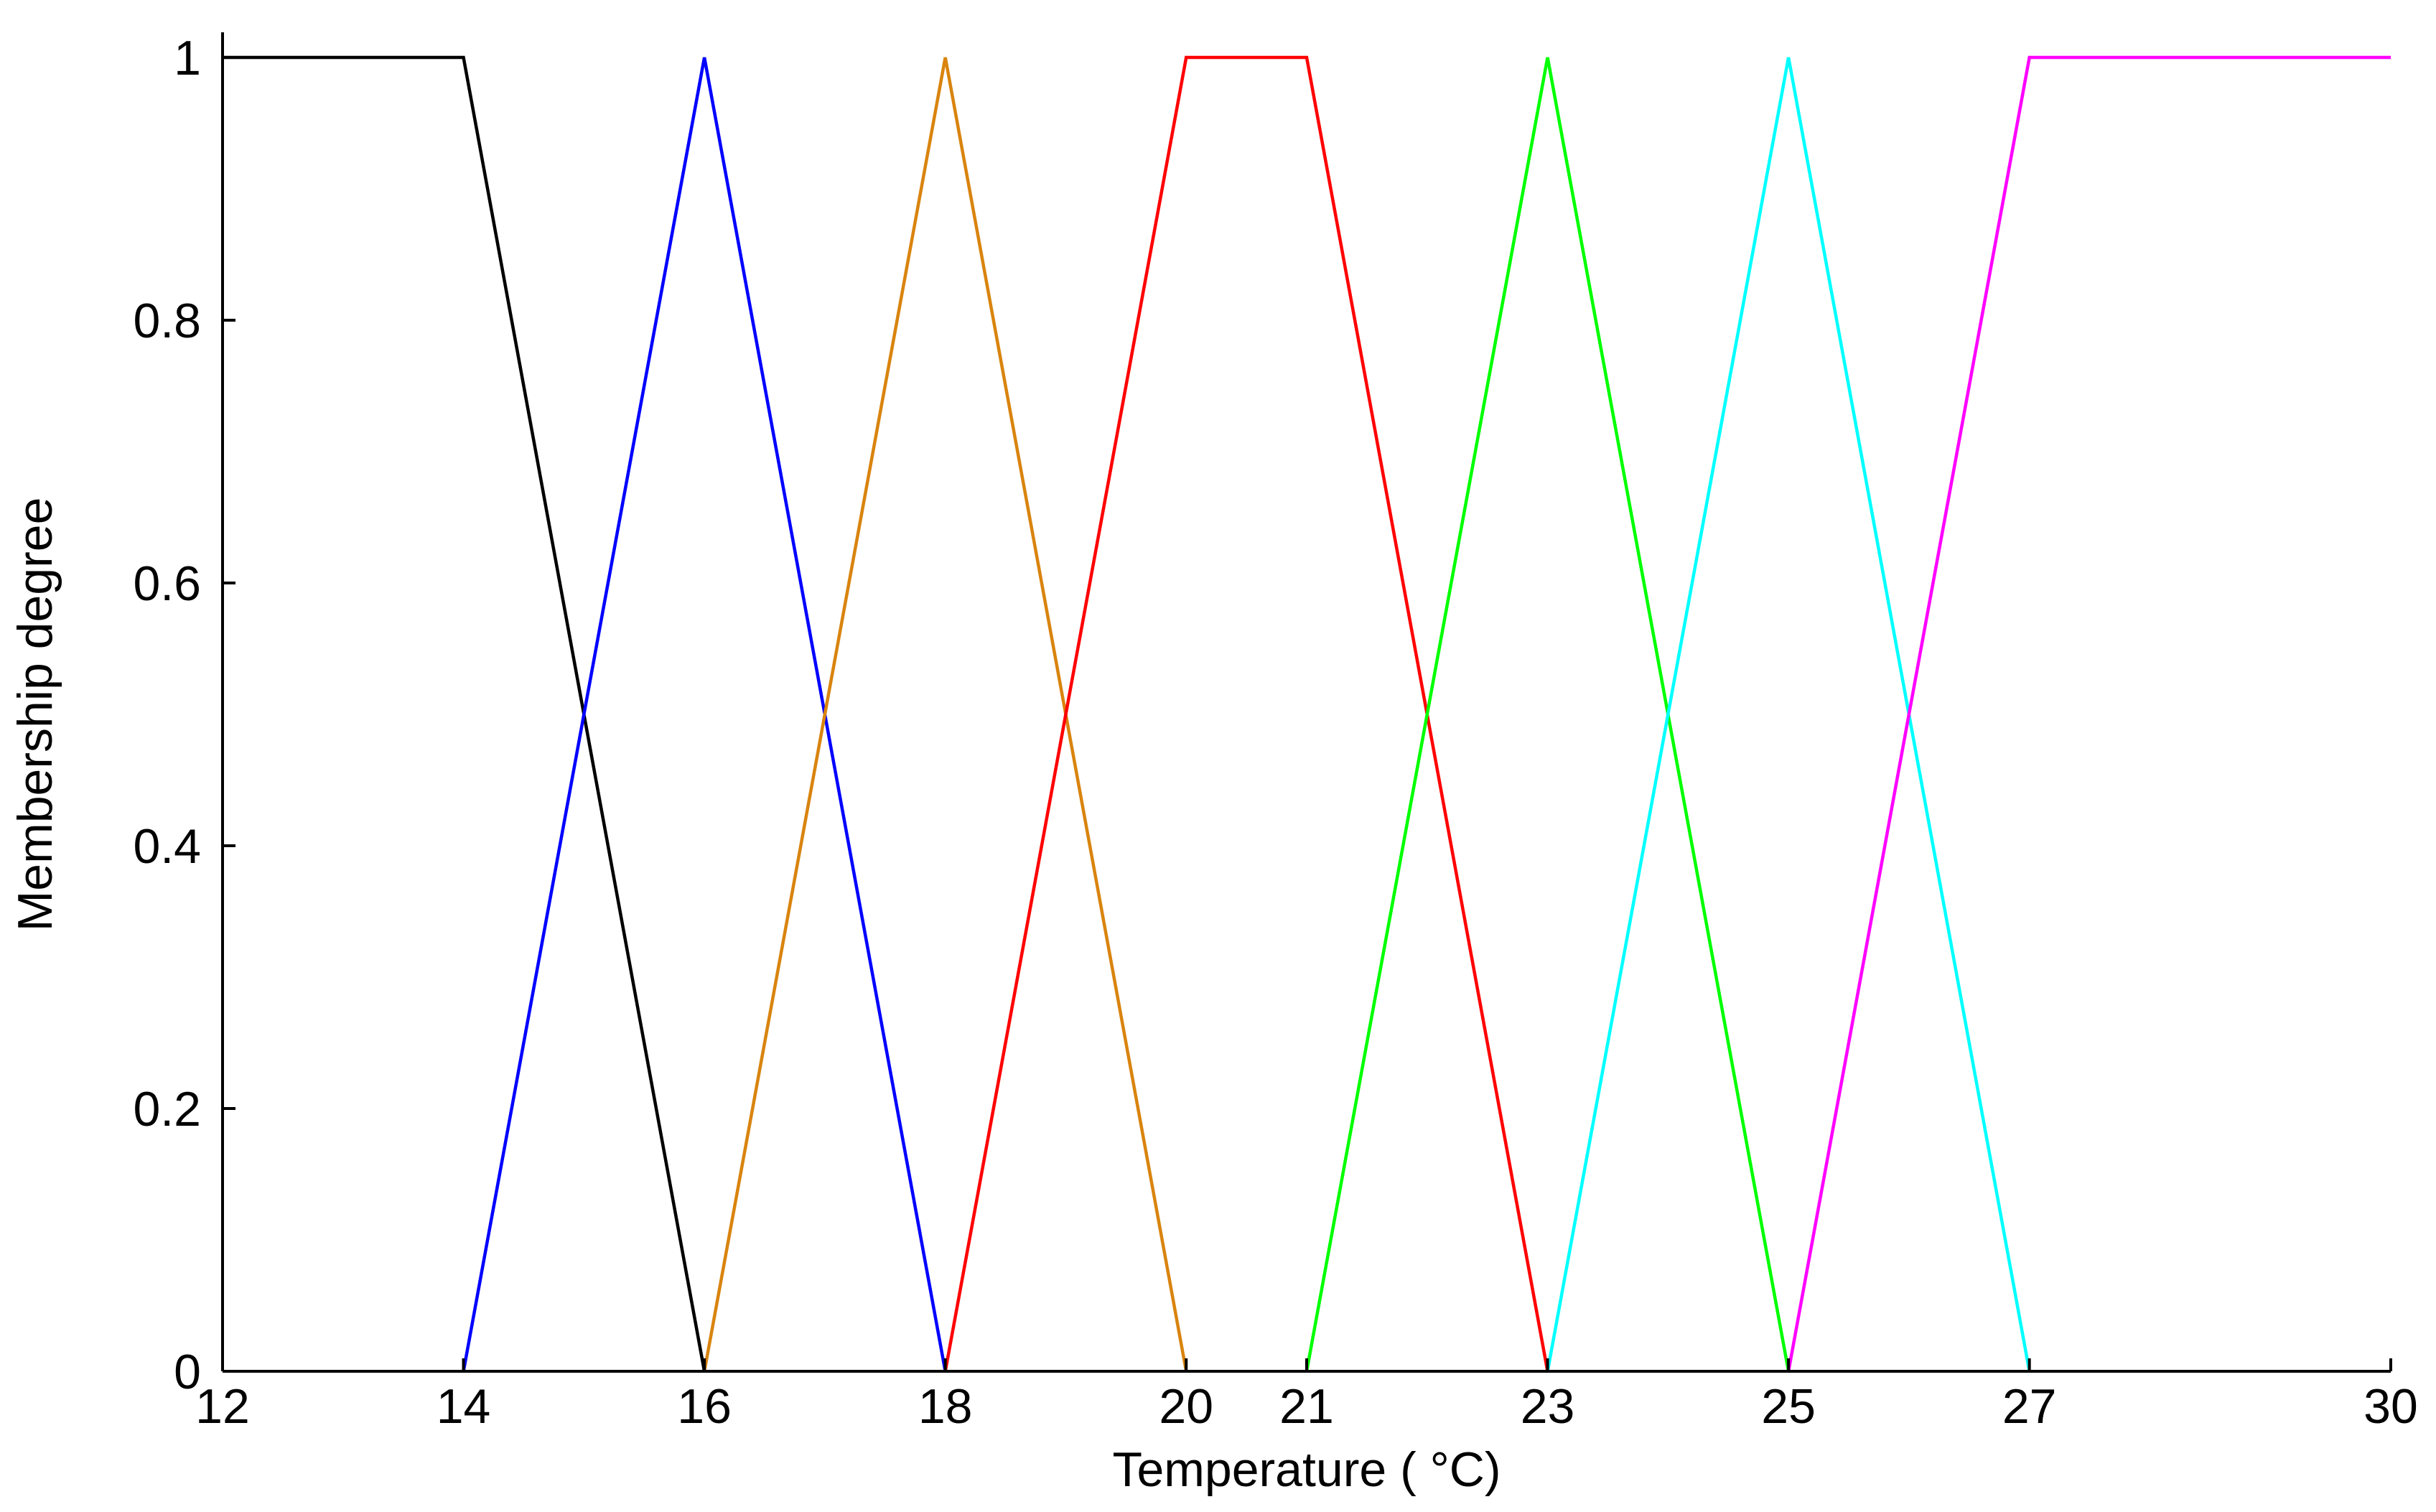  I want to click on x-tick-label: 21, so click(1306, 1406).